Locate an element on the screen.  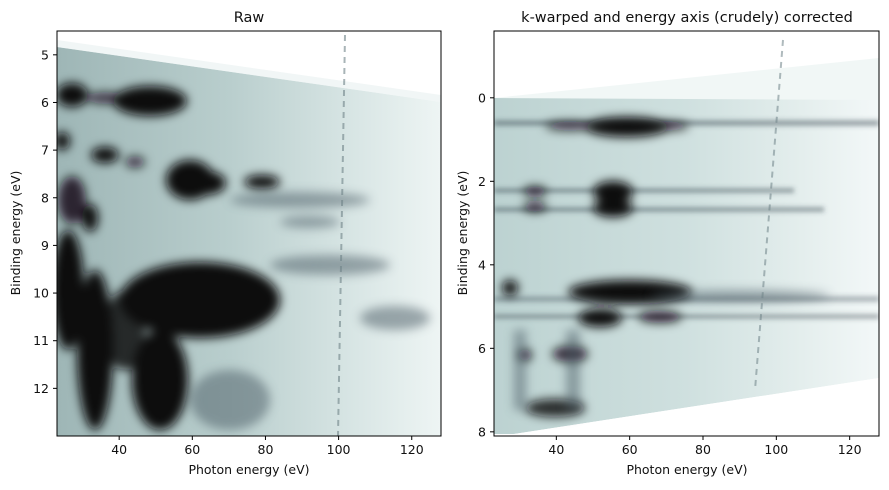
raw-y-tick-label: 8 is located at coordinates (45, 197).